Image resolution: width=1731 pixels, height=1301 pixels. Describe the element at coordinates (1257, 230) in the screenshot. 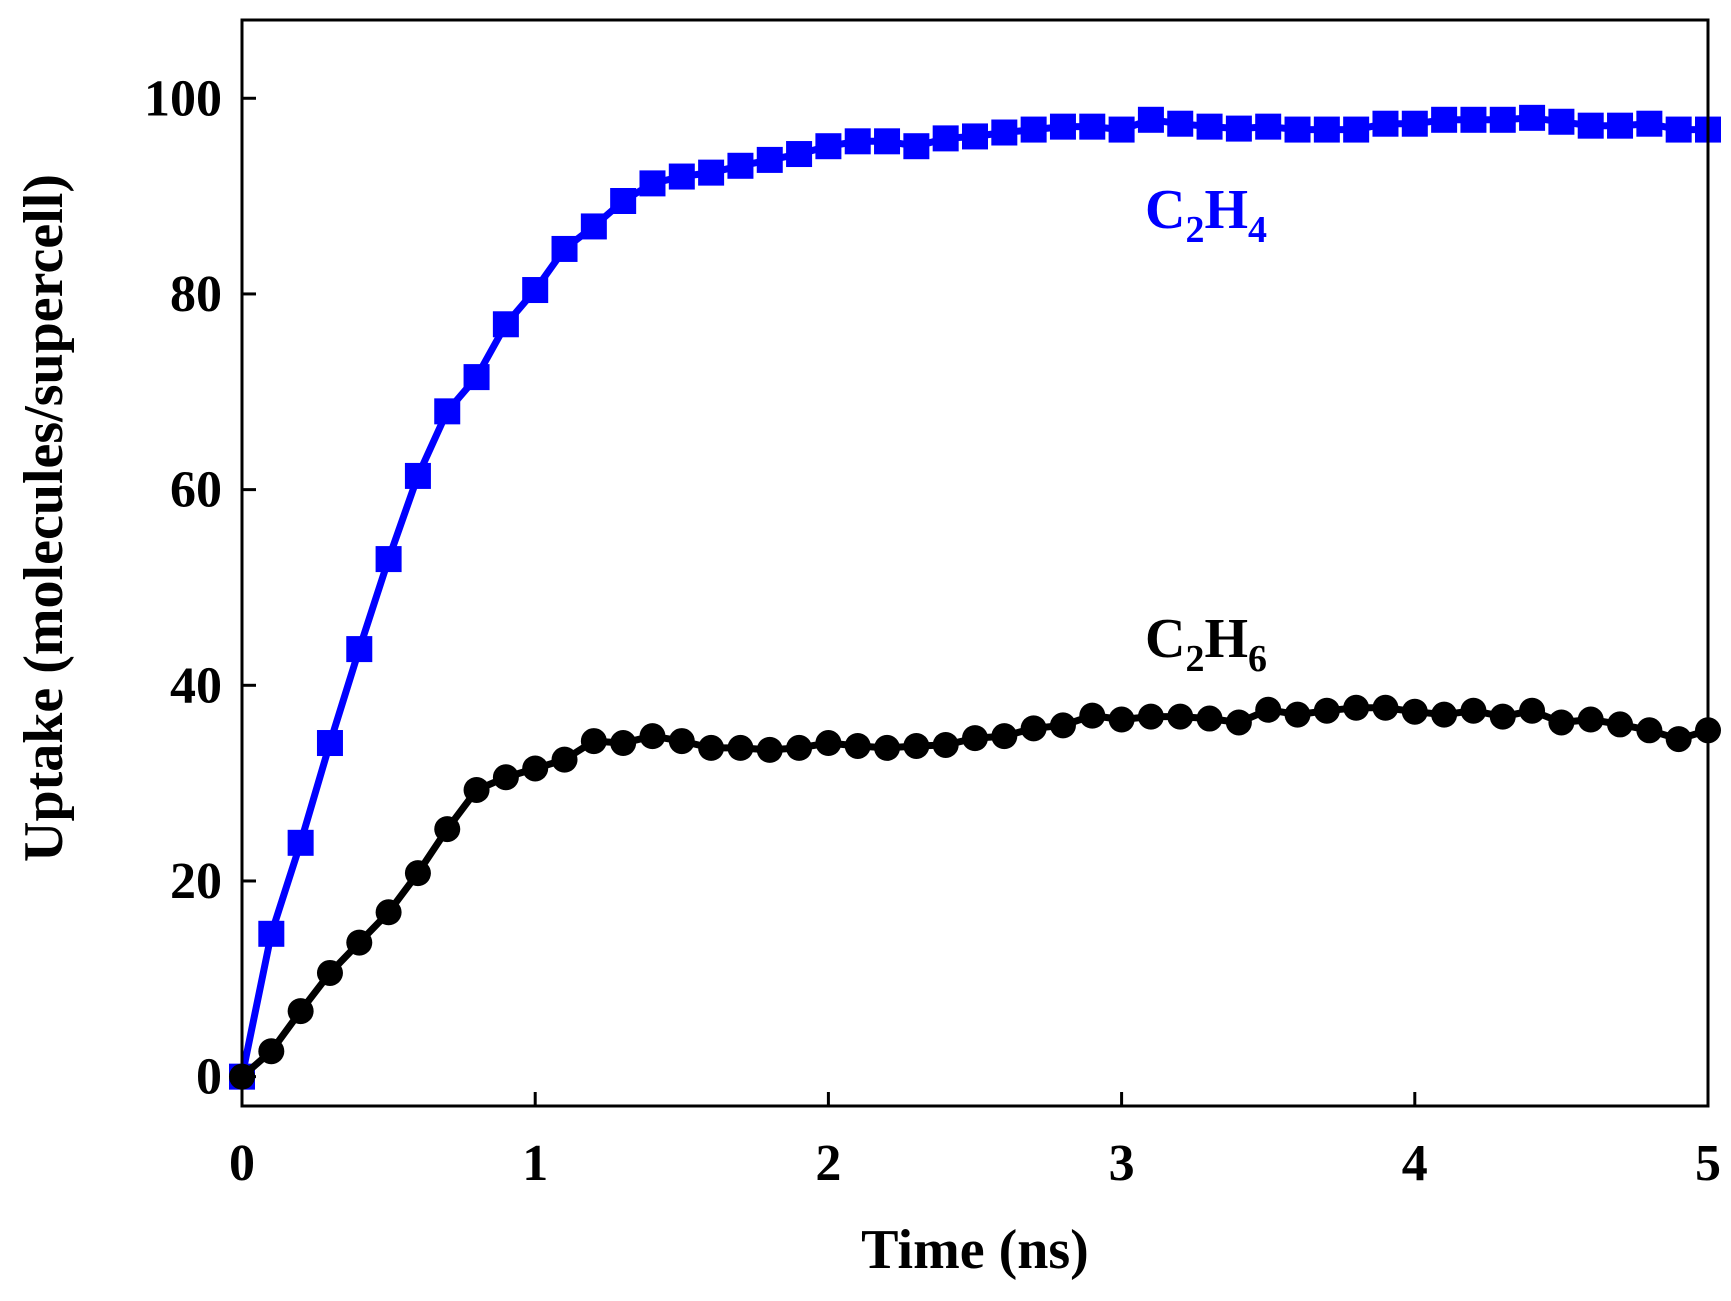

I see `series-label-c2h4-sub2: 4` at that location.